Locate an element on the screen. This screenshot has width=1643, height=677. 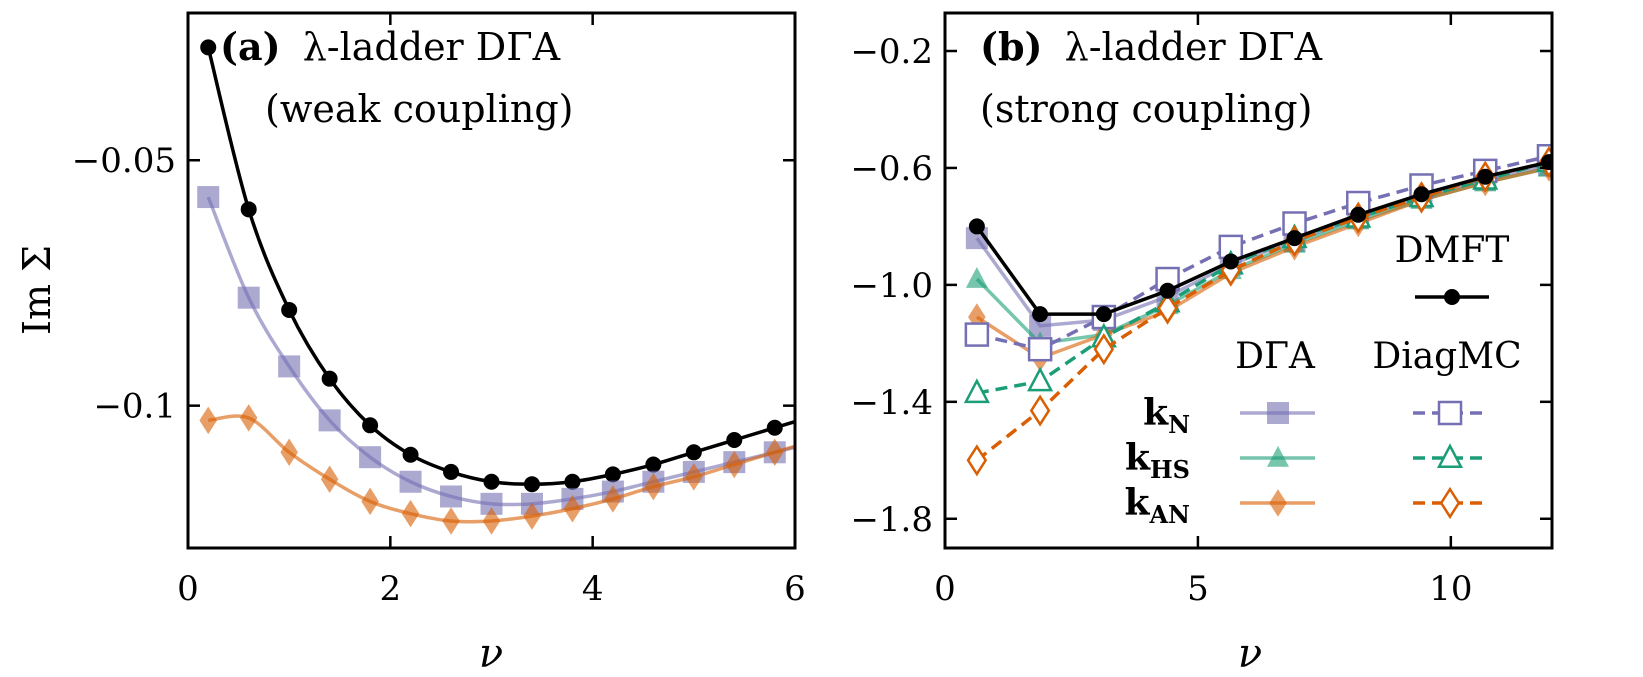
x-tick-label: 10 is located at coordinates (1450, 589).